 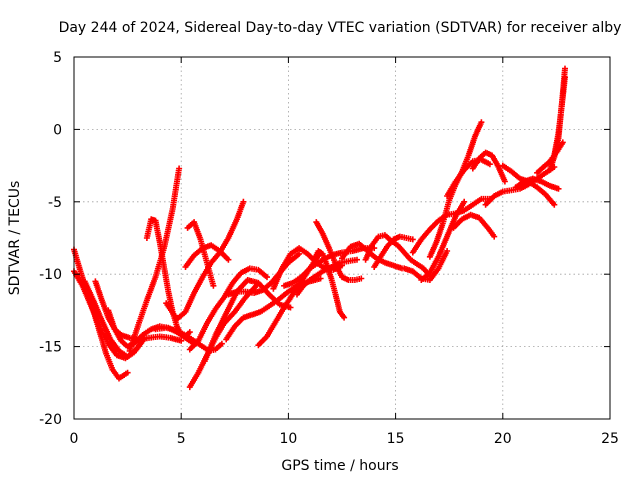 What do you see at coordinates (50, 275) in the screenshot?
I see `y-tick-label: -10` at bounding box center [50, 275].